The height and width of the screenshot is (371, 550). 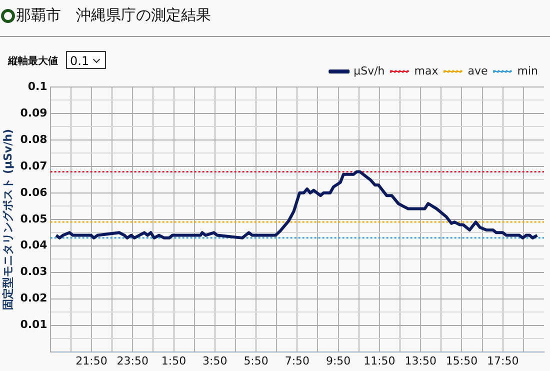 What do you see at coordinates (478, 71) in the screenshot?
I see `legend-label: ave` at bounding box center [478, 71].